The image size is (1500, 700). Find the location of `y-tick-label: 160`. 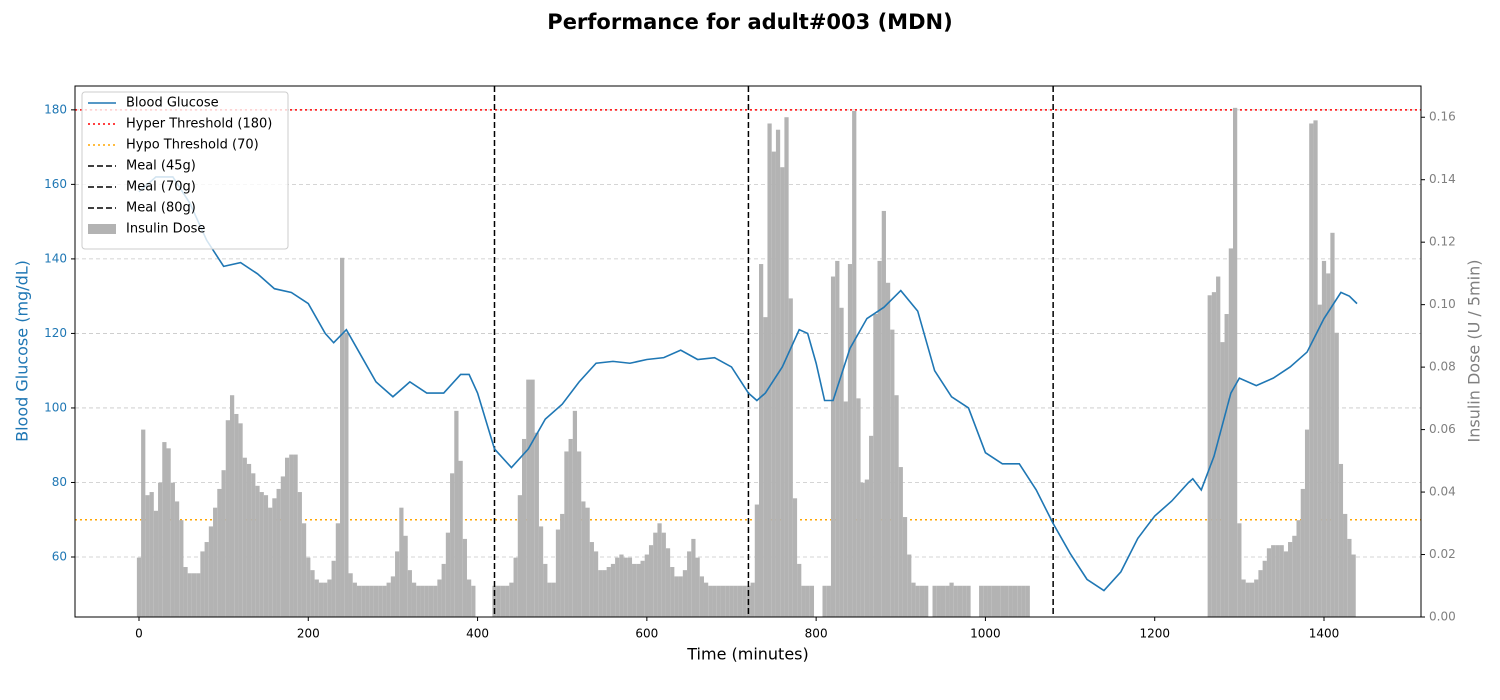

y-tick-label: 160 is located at coordinates (55, 184).